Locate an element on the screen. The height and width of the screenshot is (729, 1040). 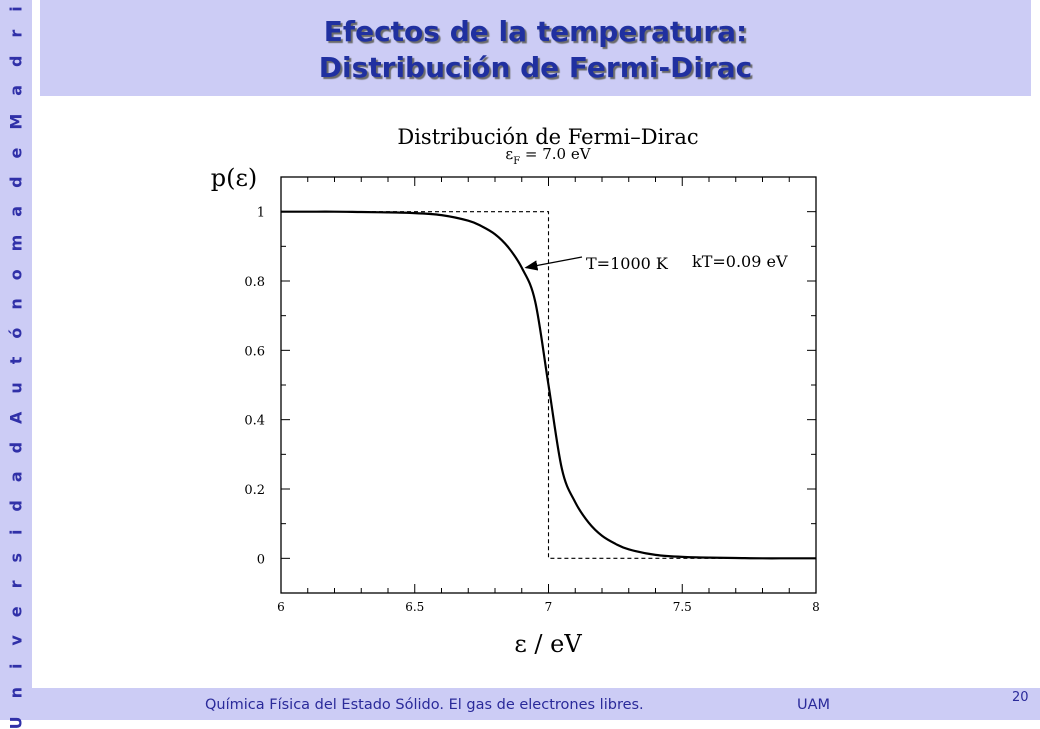
y-tick-label: 0.2 is located at coordinates (254, 490).